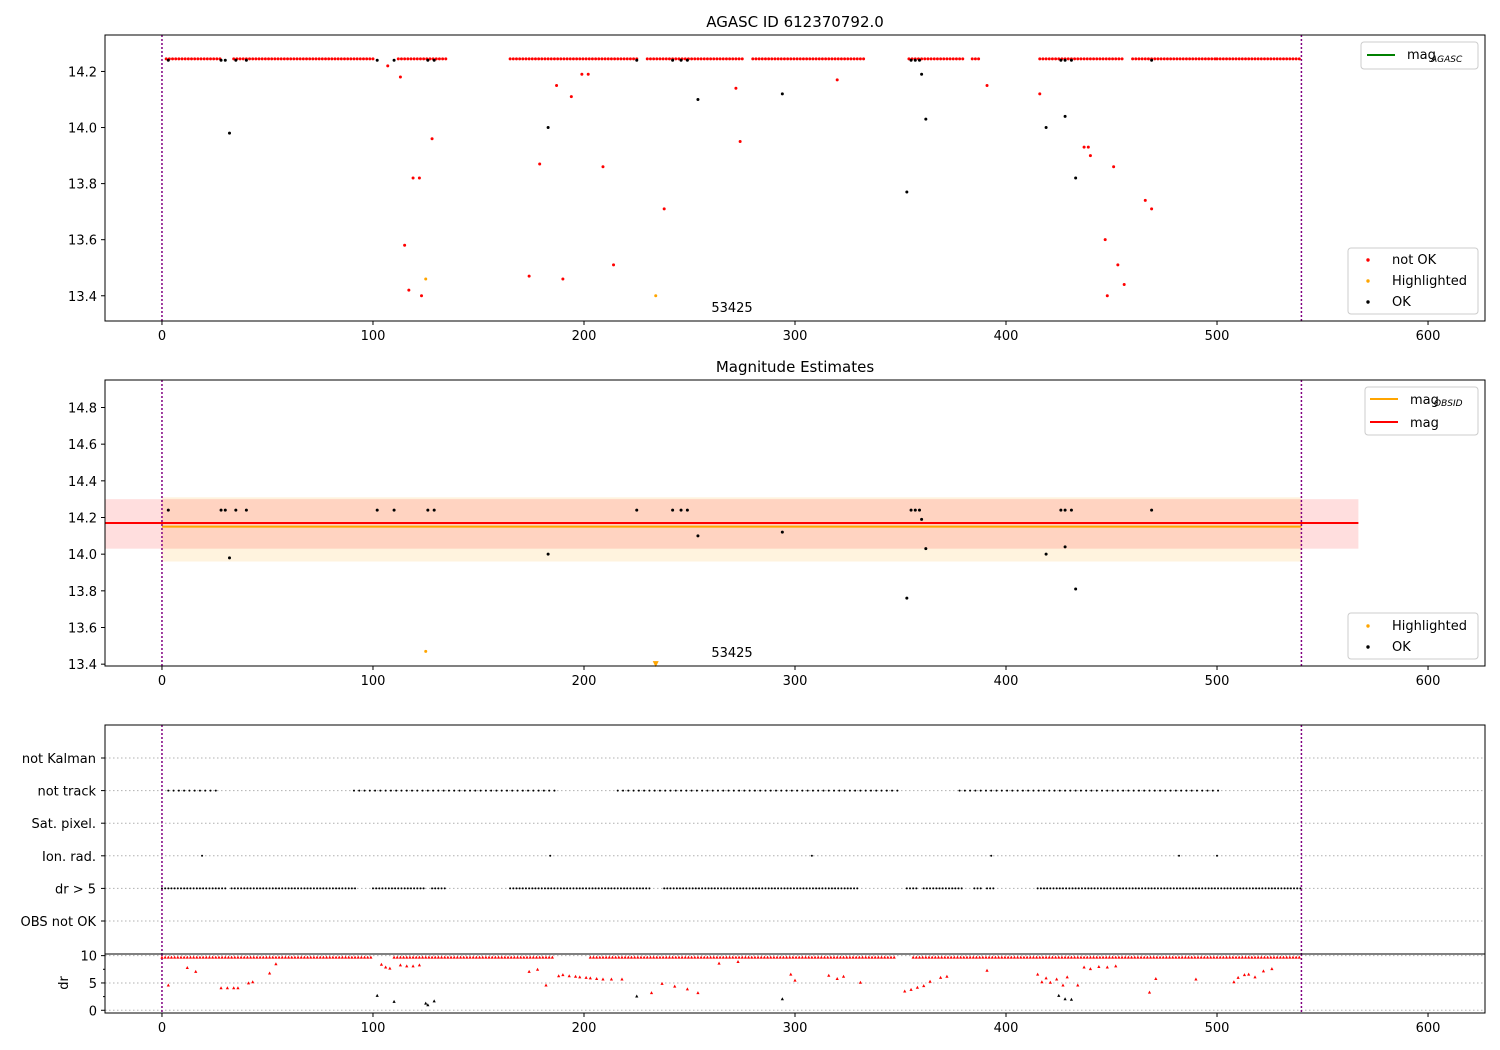 This screenshot has height=1050, width=1500. Describe the element at coordinates (1401, 302) in the screenshot. I see `legend-label-ok: OK` at that location.